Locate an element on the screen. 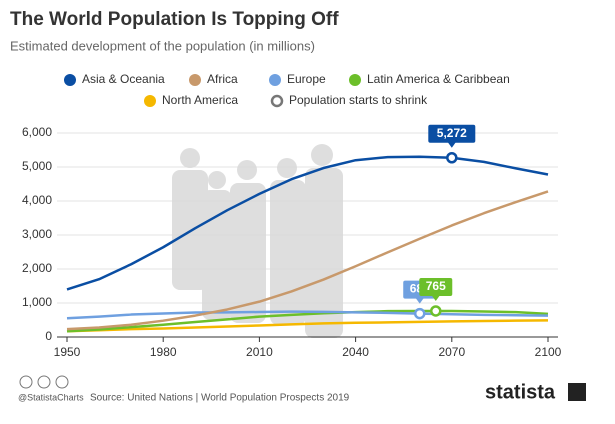  legend-label: Population starts to shrink is located at coordinates (358, 100).